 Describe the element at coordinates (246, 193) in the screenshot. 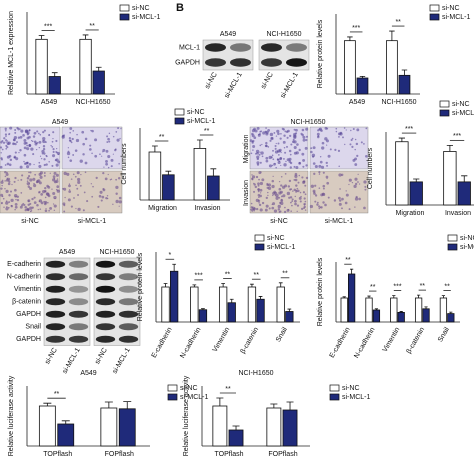

I see `row-label: Invasion` at that location.